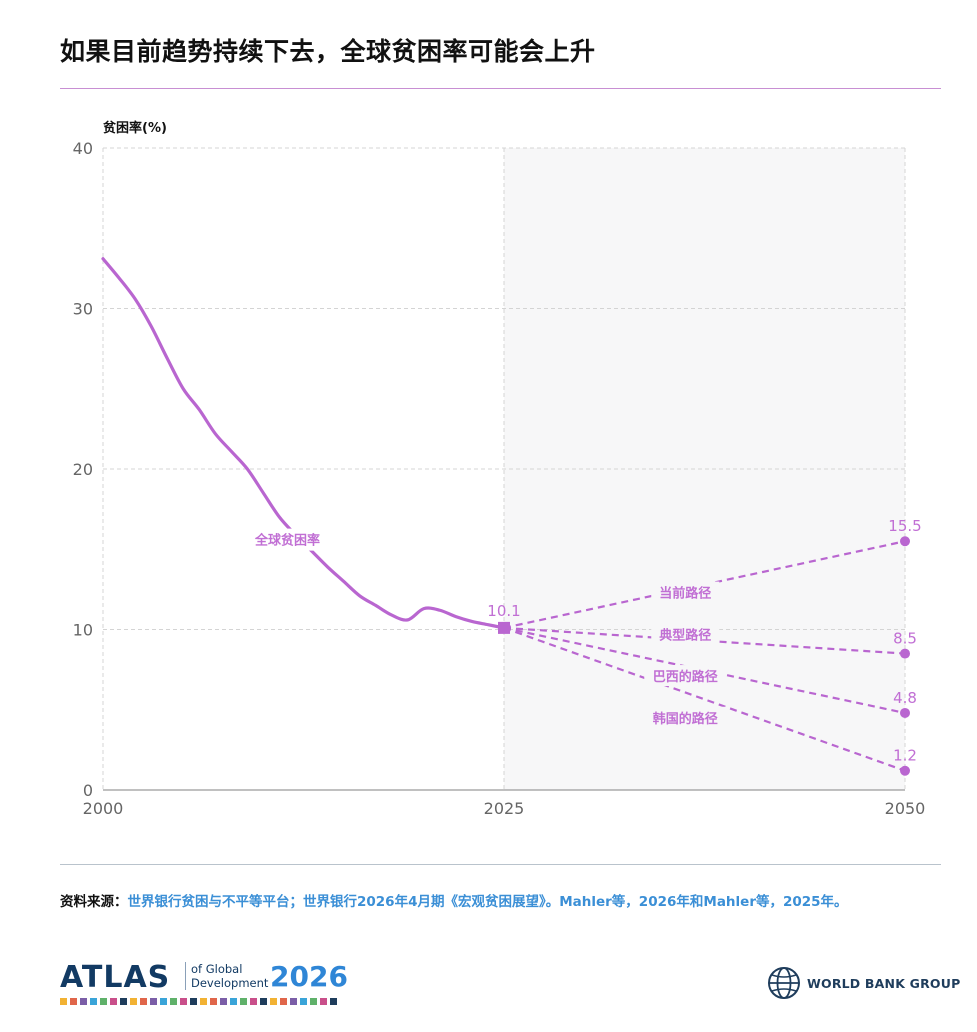 This screenshot has height=1032, width=977. I want to click on scenario-label: 典型路径, so click(685, 635).